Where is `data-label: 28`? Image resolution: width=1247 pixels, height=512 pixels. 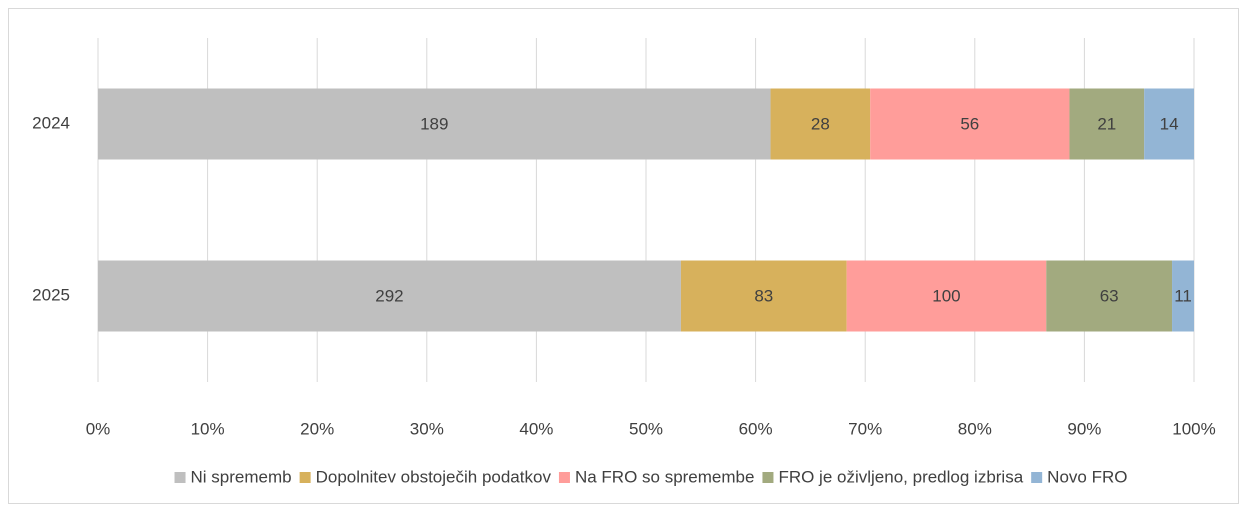 data-label: 28 is located at coordinates (820, 123).